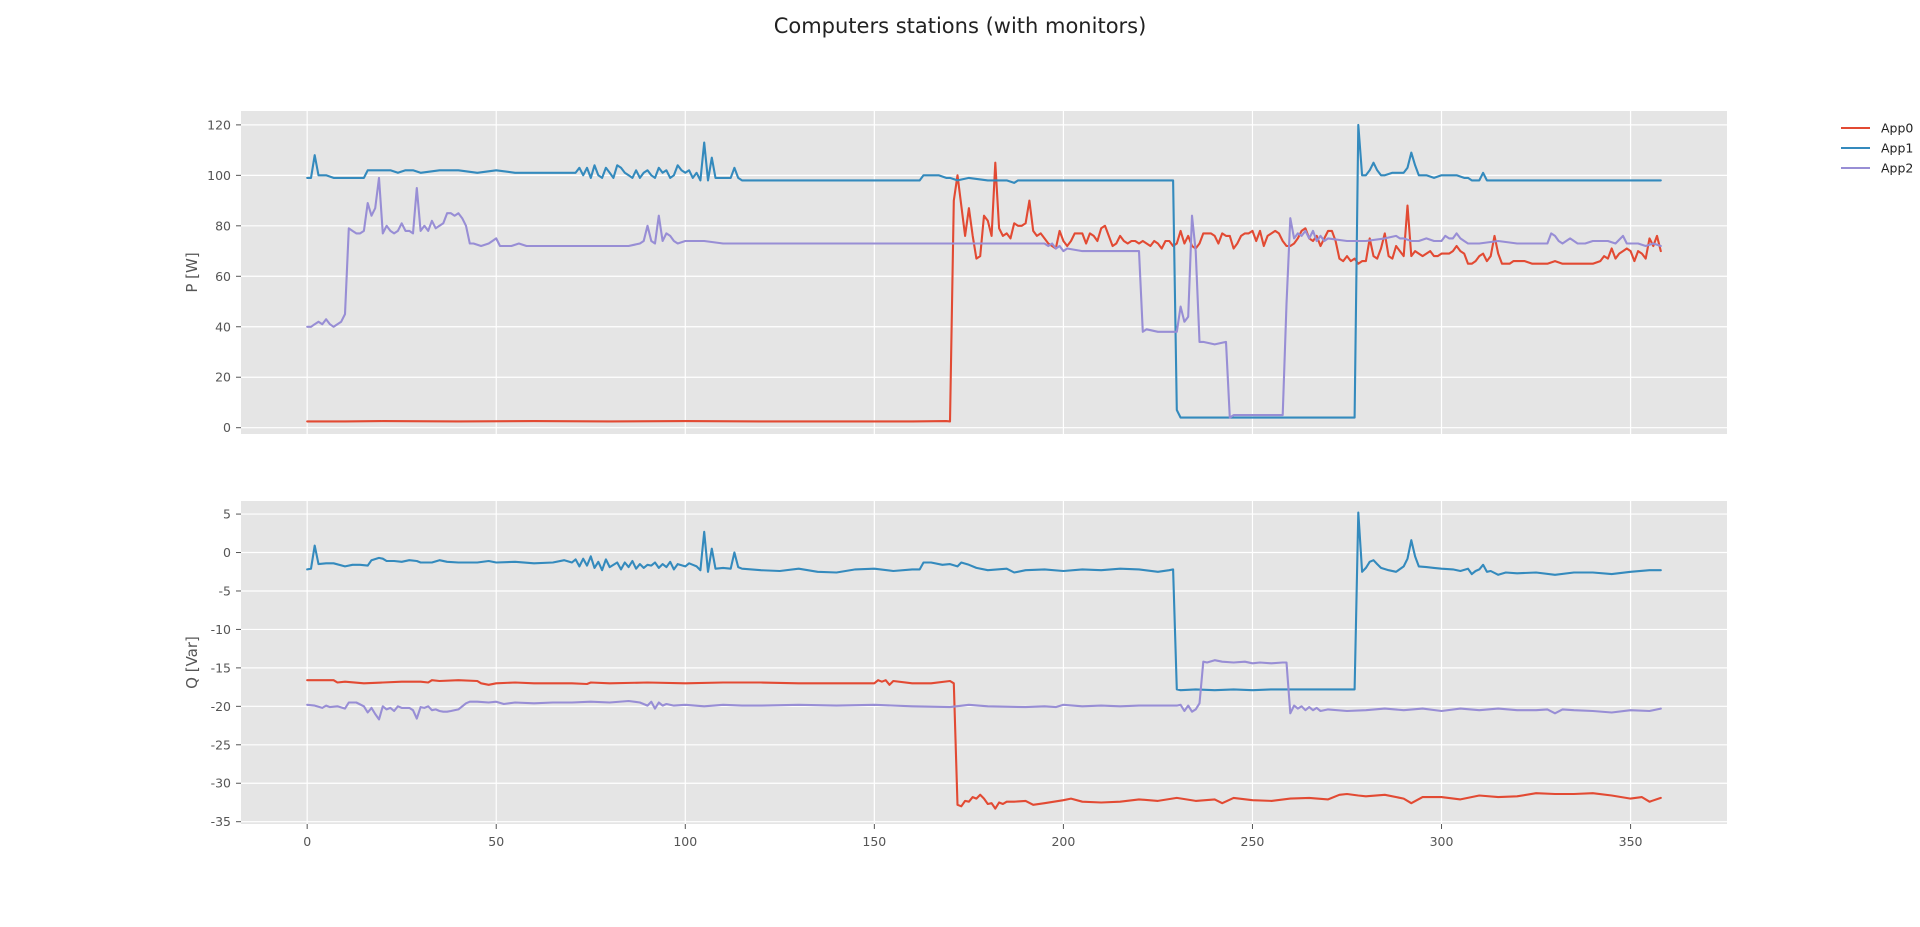 This screenshot has height=927, width=1920. Describe the element at coordinates (192, 662) in the screenshot. I see `y-axis-label: Q [Var]` at that location.